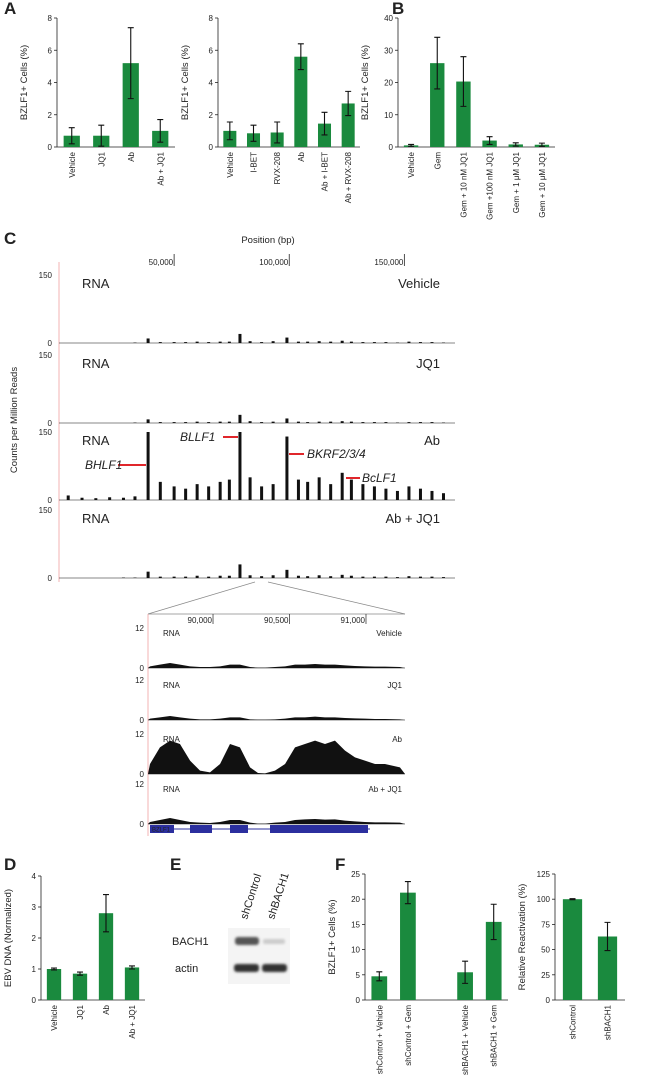 The height and width of the screenshot is (1085, 645). I want to click on track-name: JQ1, so click(428, 363).